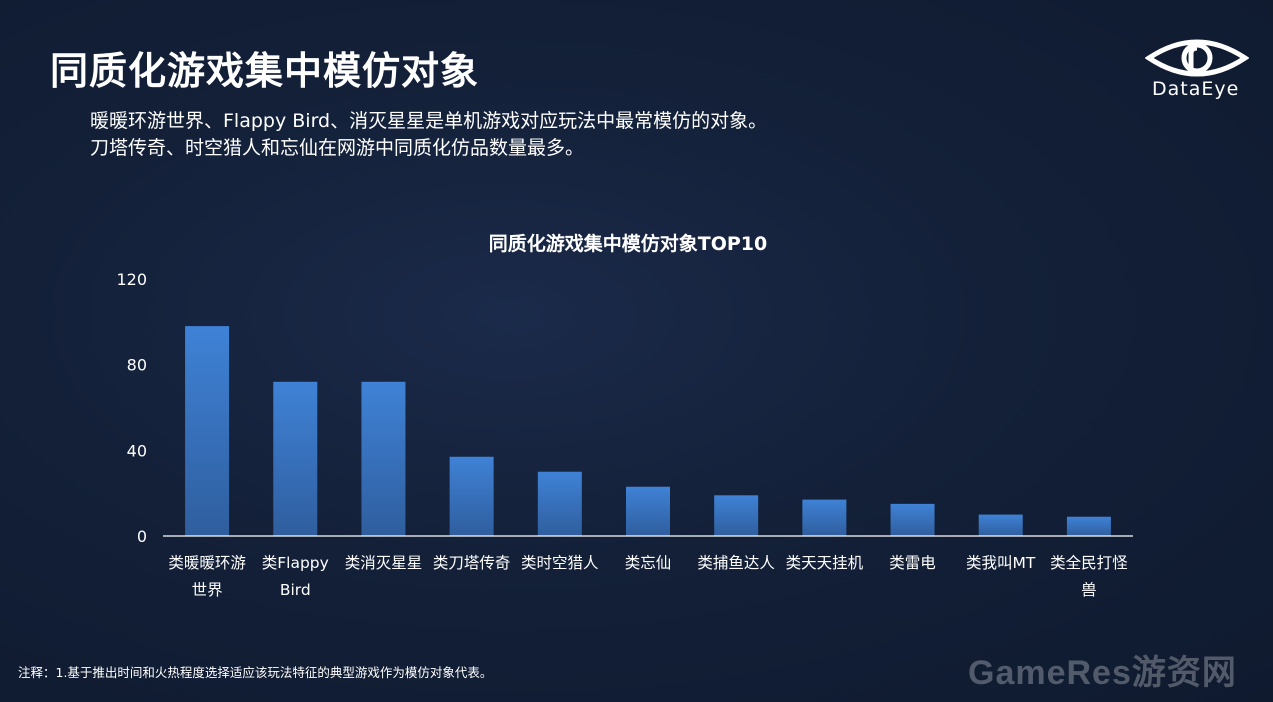 This screenshot has width=1273, height=702. Describe the element at coordinates (137, 450) in the screenshot. I see `y-tick-label: 40` at that location.